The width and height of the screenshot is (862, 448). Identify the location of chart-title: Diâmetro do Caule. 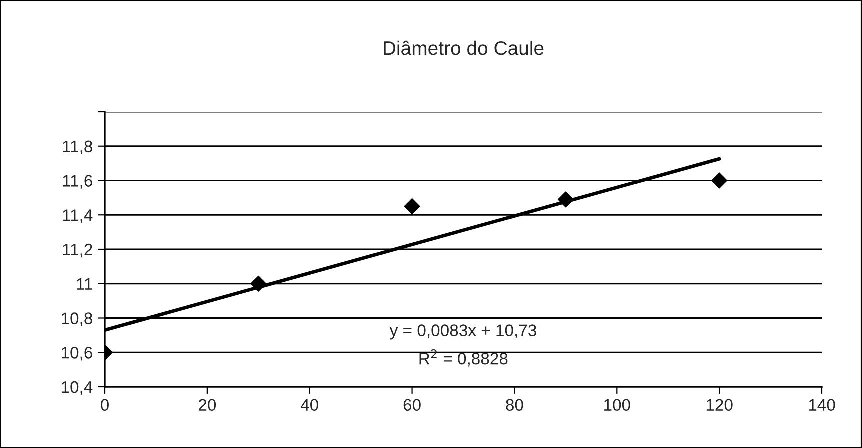
(464, 48).